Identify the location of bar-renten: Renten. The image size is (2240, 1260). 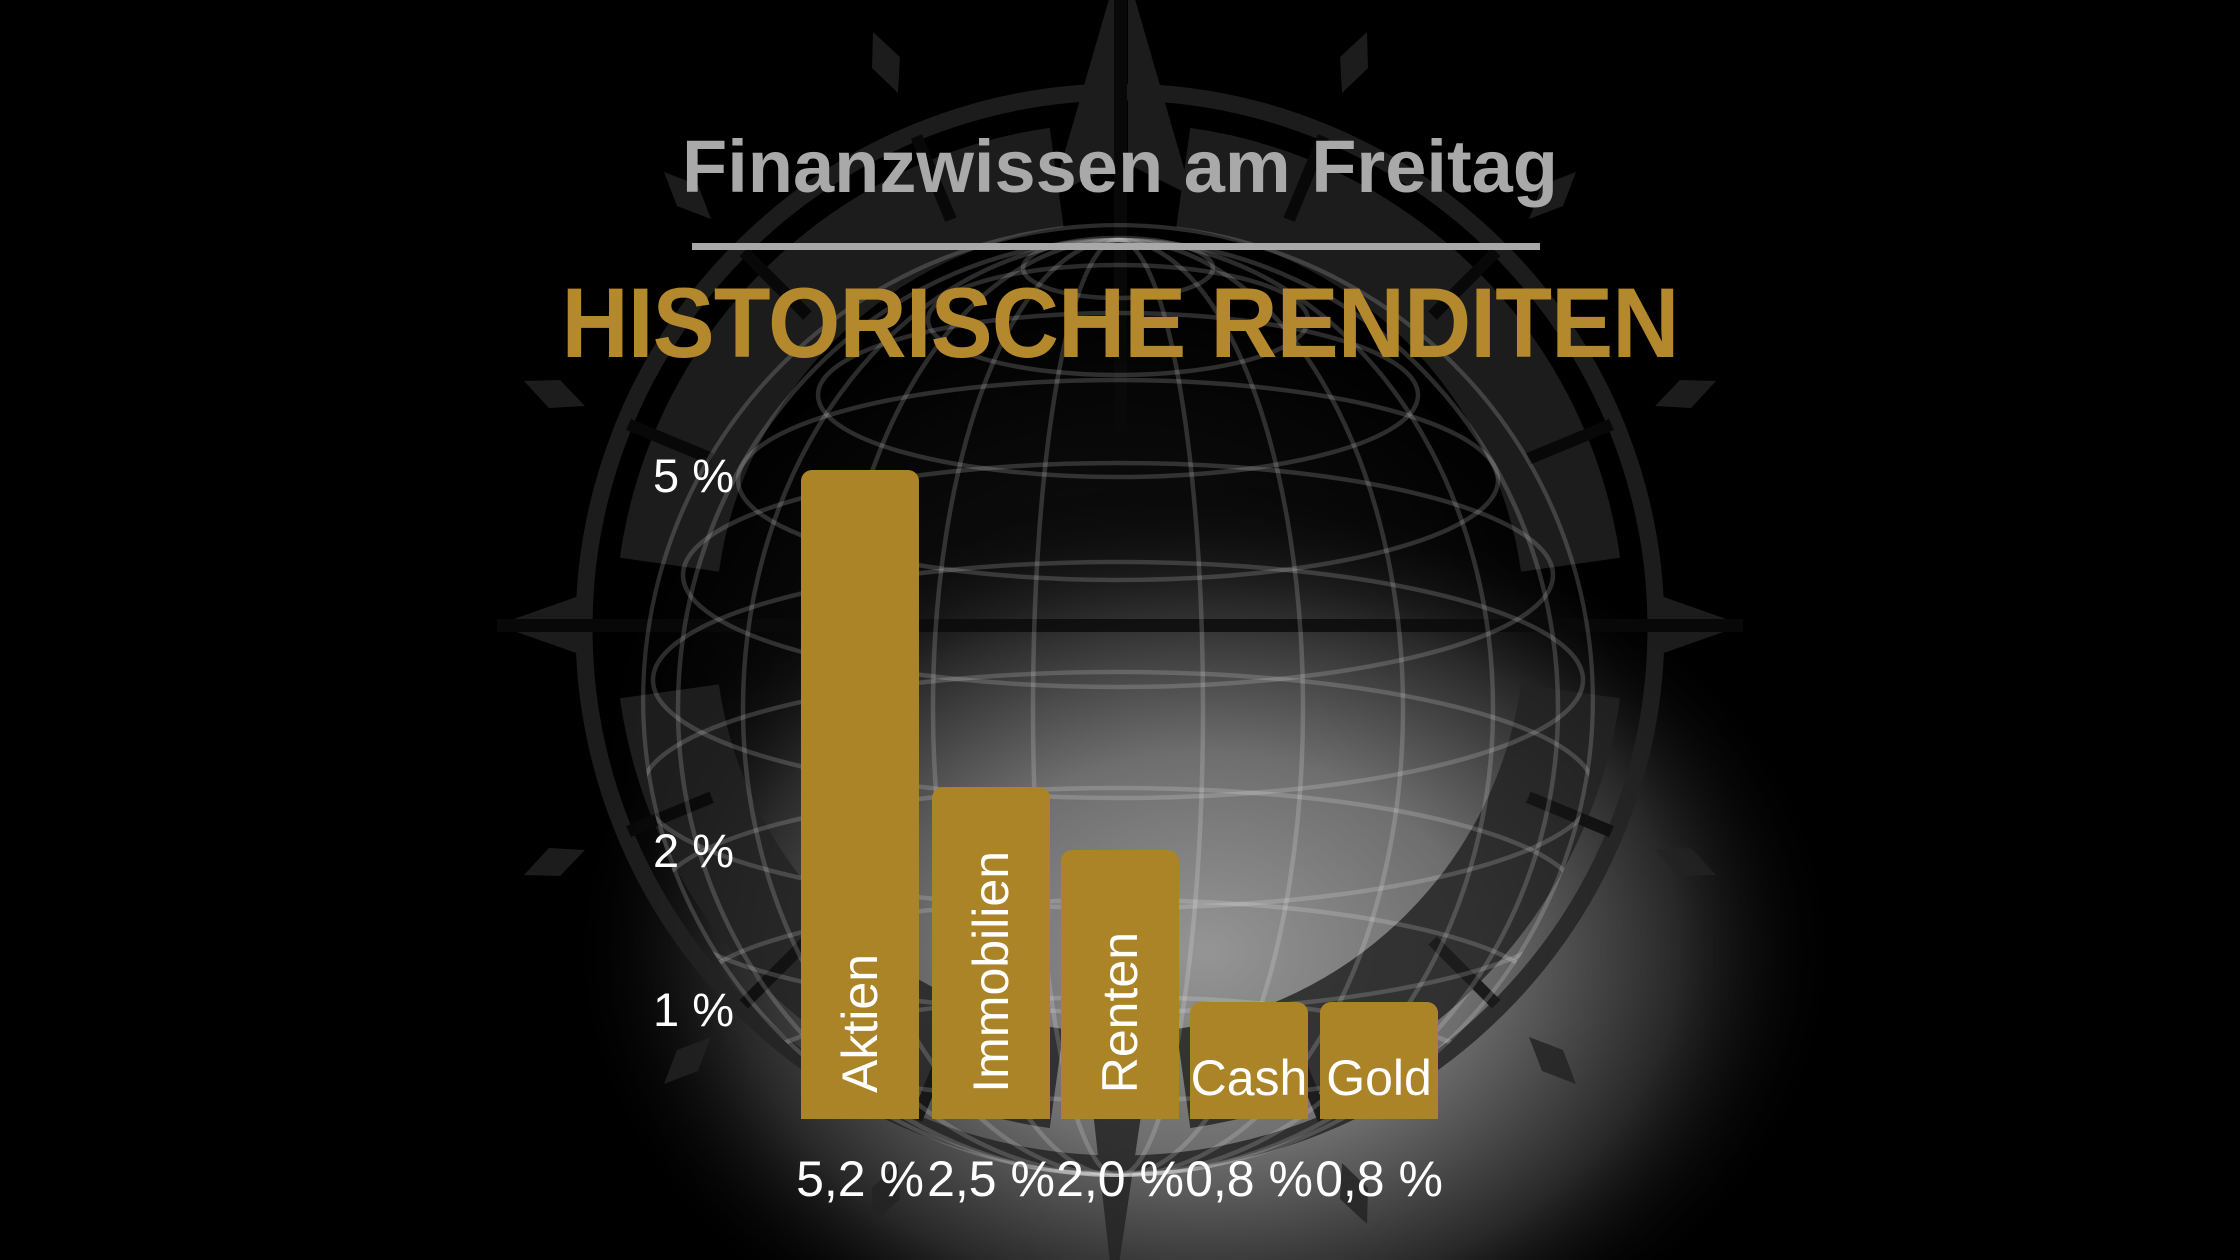
(1120, 984).